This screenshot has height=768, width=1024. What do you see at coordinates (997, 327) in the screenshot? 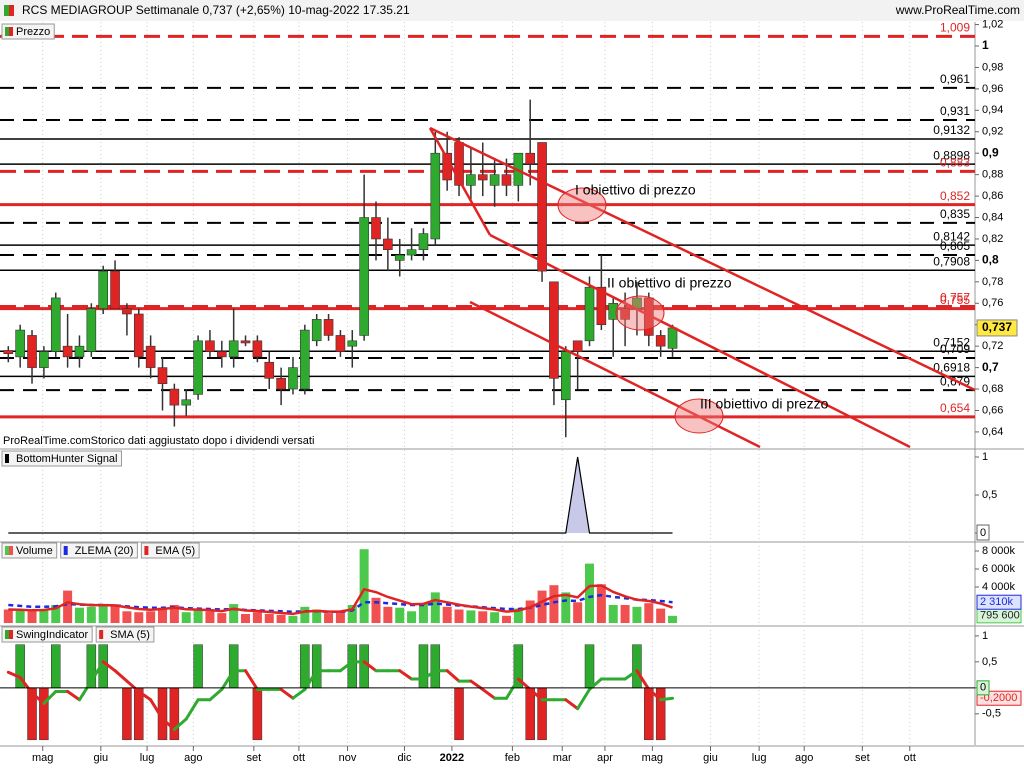
I see `last-price-label: 0,737` at bounding box center [997, 327].